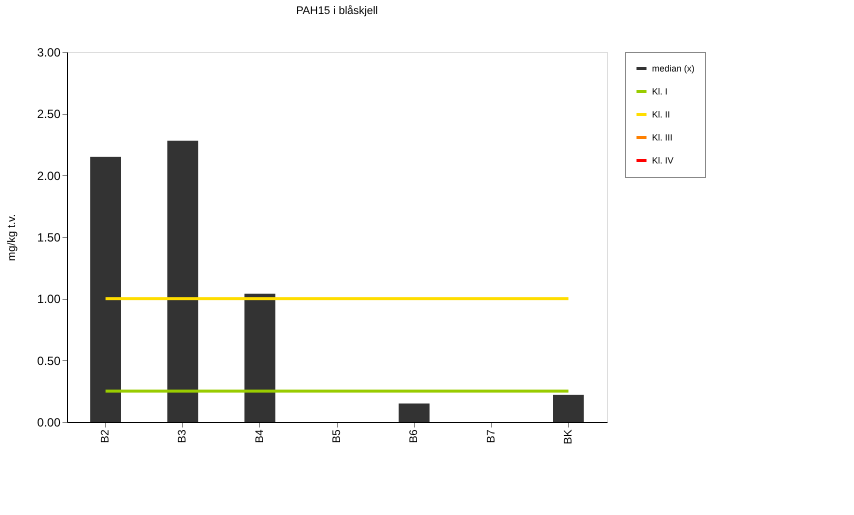  I want to click on y-tick-label: 0.00, so click(49, 423).